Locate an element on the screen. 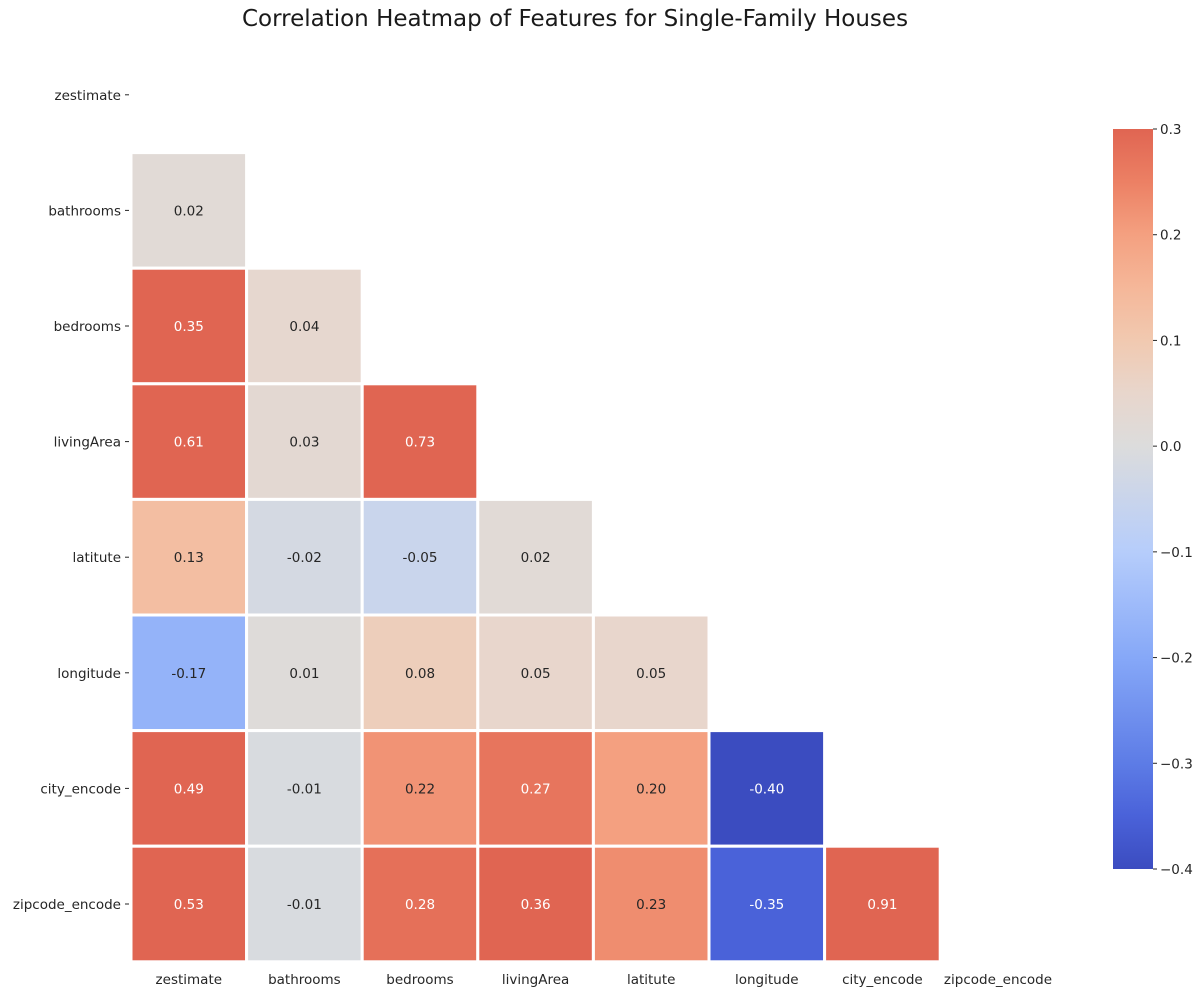 This screenshot has height=995, width=1203. cell-value-zipcode_encode-bathrooms: -0.01 is located at coordinates (304, 905).